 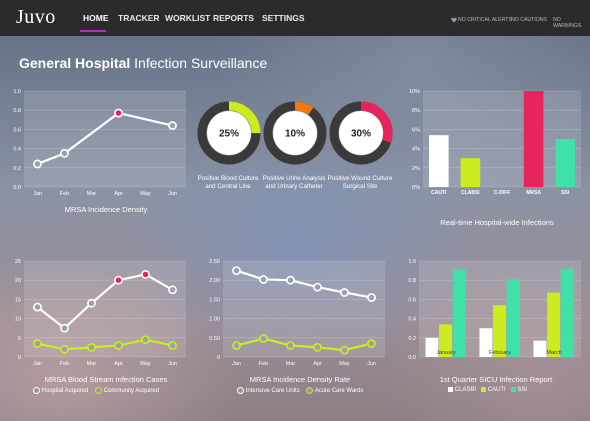 I want to click on y-tick-label: 0.4, so click(x=17, y=150).